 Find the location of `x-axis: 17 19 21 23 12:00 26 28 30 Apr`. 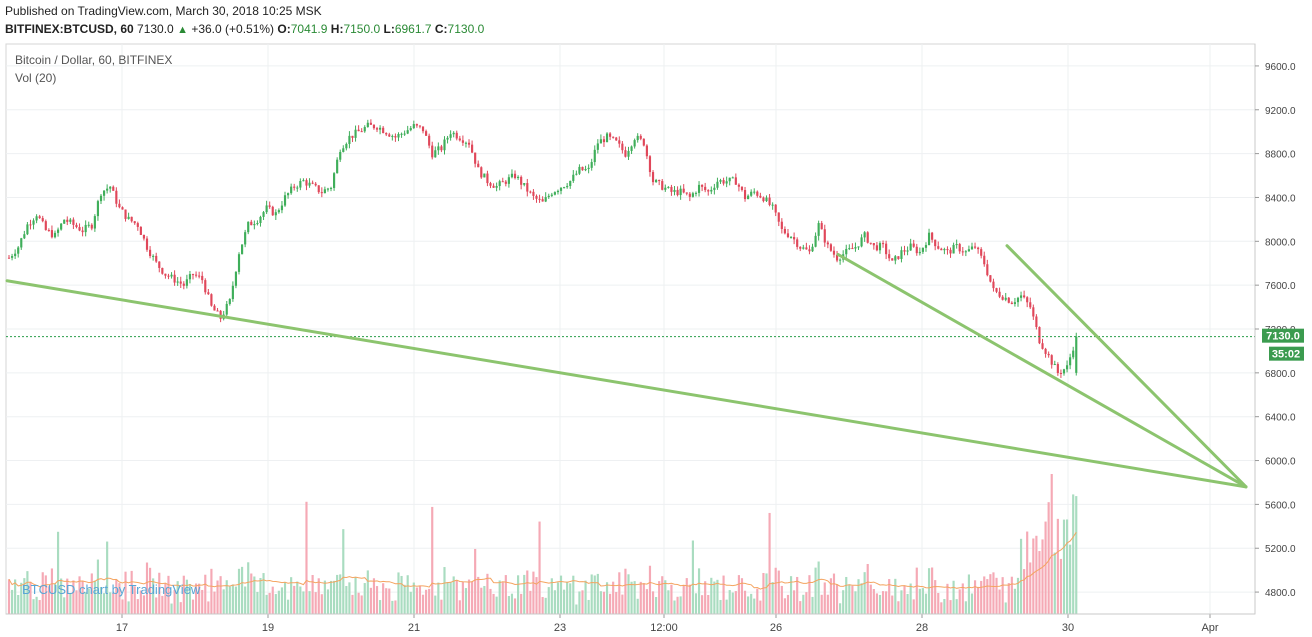

x-axis: 17 19 21 23 12:00 26 28 30 Apr is located at coordinates (630, 623).